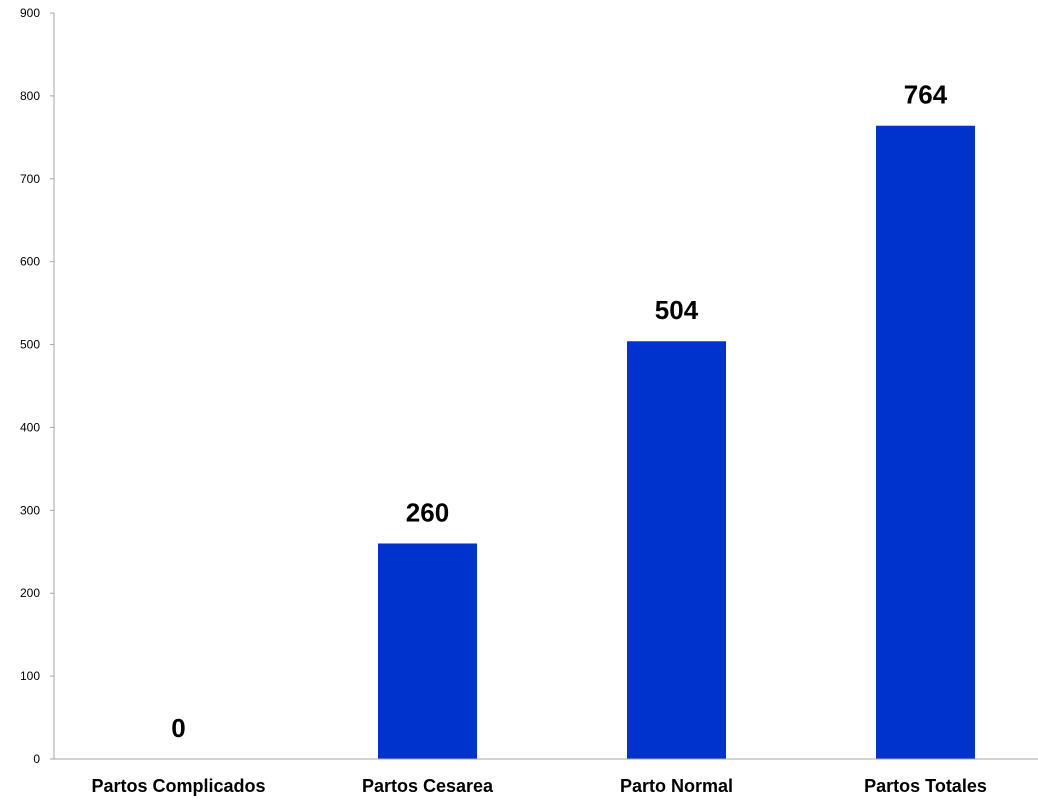 This screenshot has height=803, width=1038. Describe the element at coordinates (30, 13) in the screenshot. I see `y-tick-label: 900` at that location.